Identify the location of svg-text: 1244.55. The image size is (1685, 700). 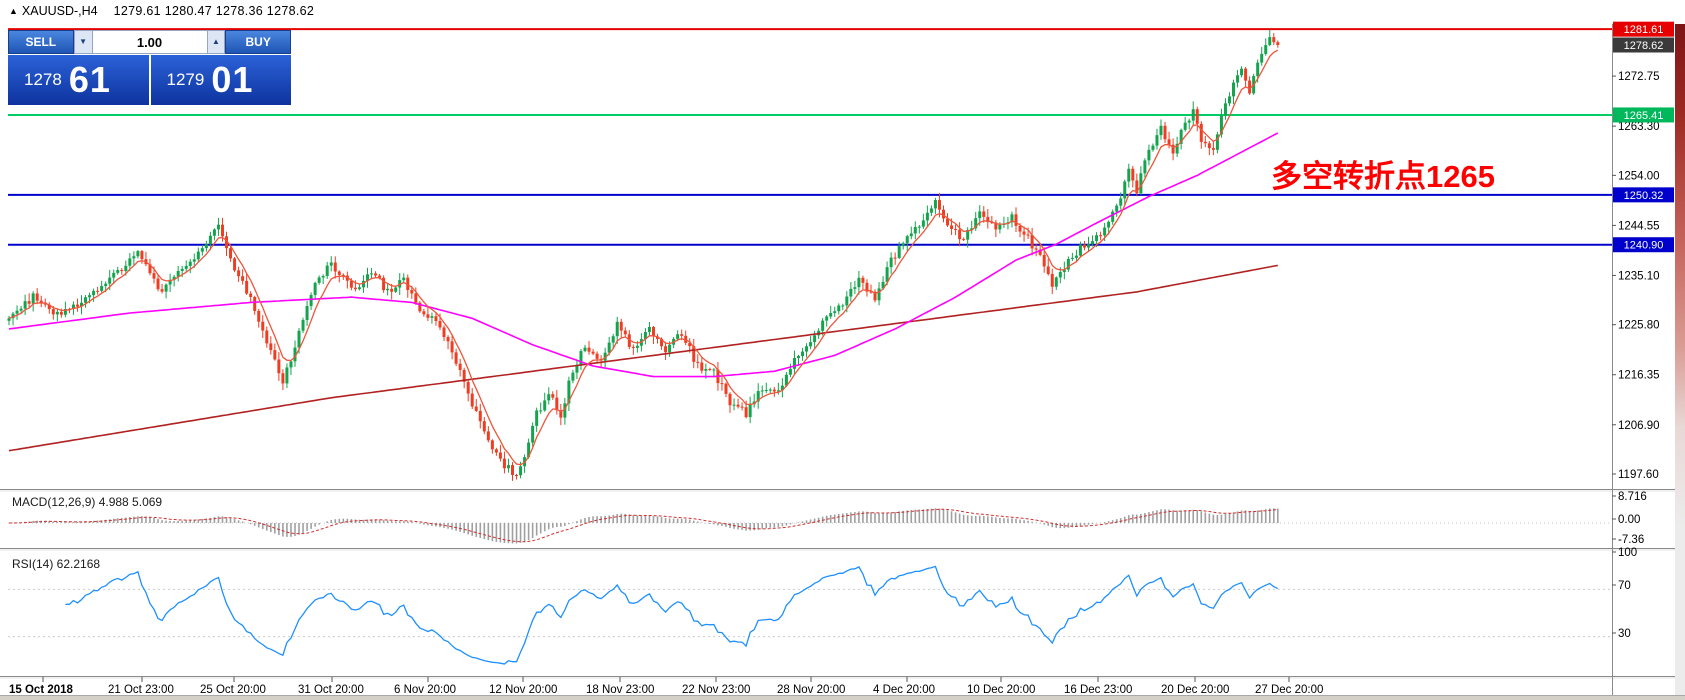
(1639, 226).